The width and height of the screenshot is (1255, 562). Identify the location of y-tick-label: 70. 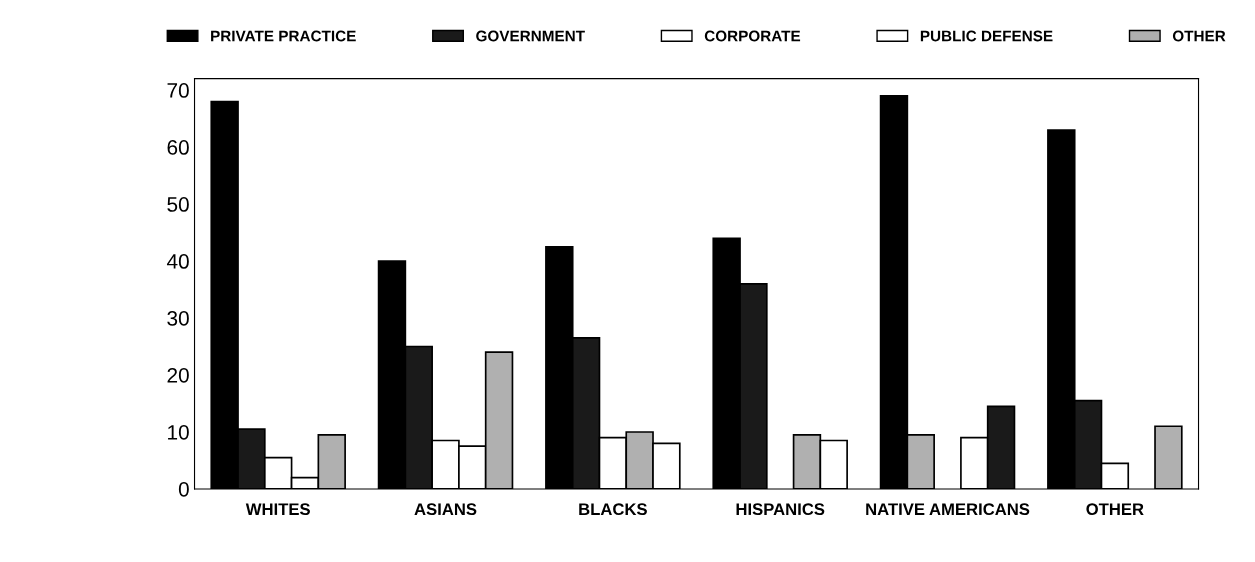
(178, 90).